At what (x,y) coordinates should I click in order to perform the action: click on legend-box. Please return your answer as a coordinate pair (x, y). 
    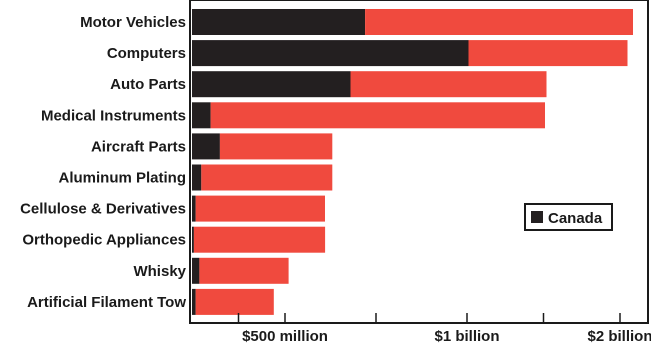
    Looking at the image, I should click on (568, 217).